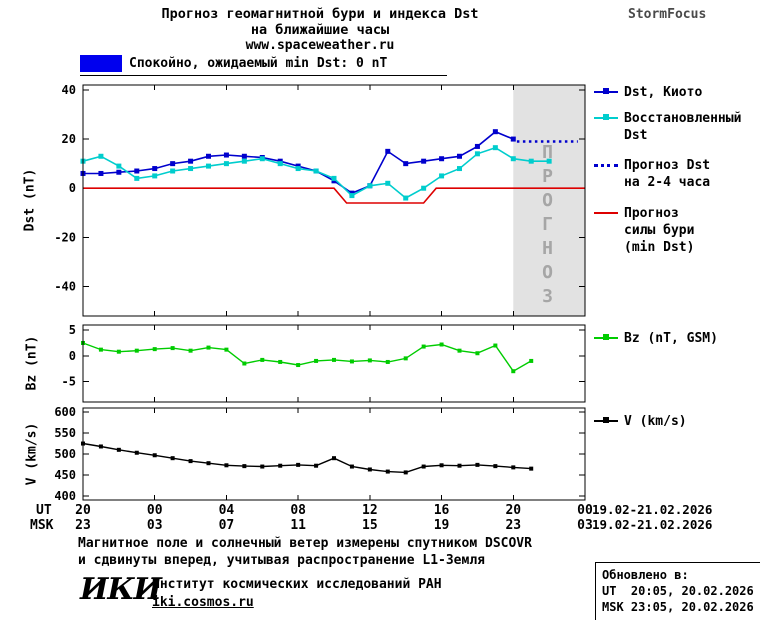 Image resolution: width=760 pixels, height=620 pixels. What do you see at coordinates (65, 496) in the screenshot?
I see `y-tick-label: 400` at bounding box center [65, 496].